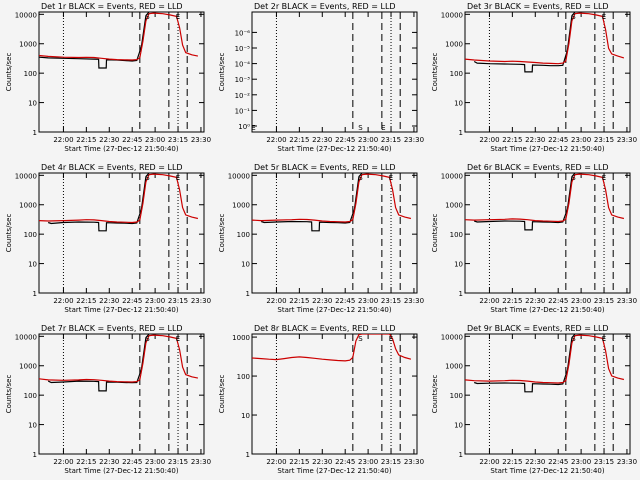 The width and height of the screenshot is (640, 480). Describe the element at coordinates (243, 49) in the screenshot. I see `y-tick-label: 10⁻⁵` at that location.